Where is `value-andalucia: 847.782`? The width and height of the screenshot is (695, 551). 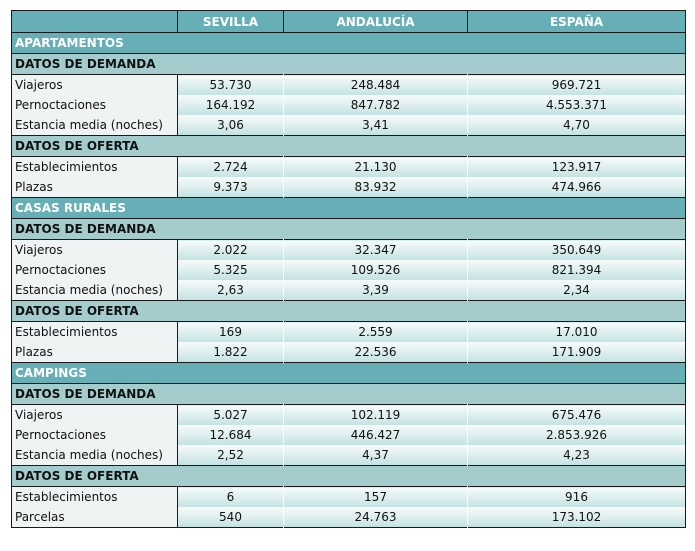
value-andalucia: 847.782 is located at coordinates (375, 105).